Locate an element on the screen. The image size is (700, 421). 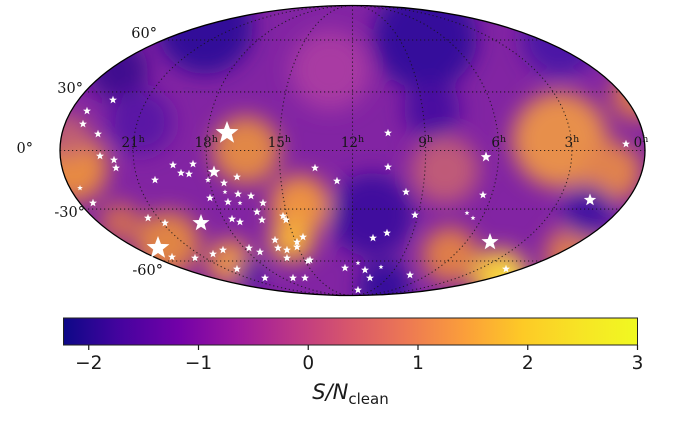
ra-label: 0h is located at coordinates (641, 142).